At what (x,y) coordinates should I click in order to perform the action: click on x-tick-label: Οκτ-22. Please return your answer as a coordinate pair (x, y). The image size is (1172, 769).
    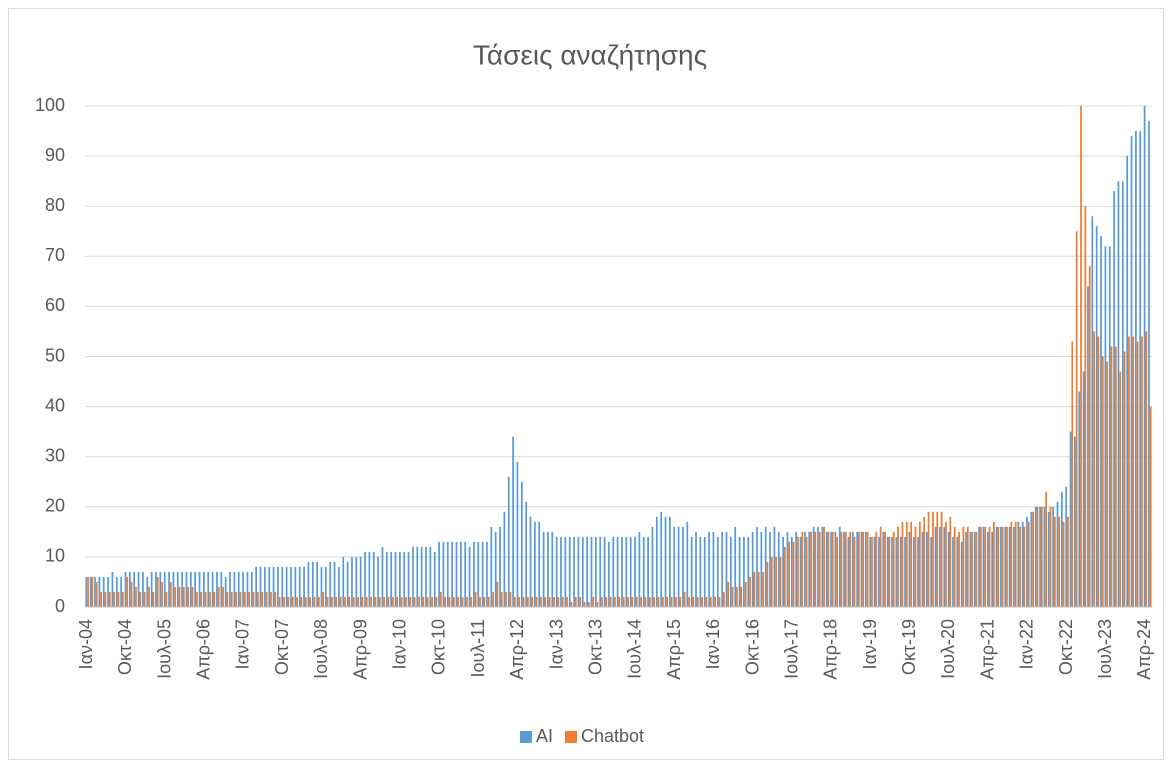
    Looking at the image, I should click on (1066, 647).